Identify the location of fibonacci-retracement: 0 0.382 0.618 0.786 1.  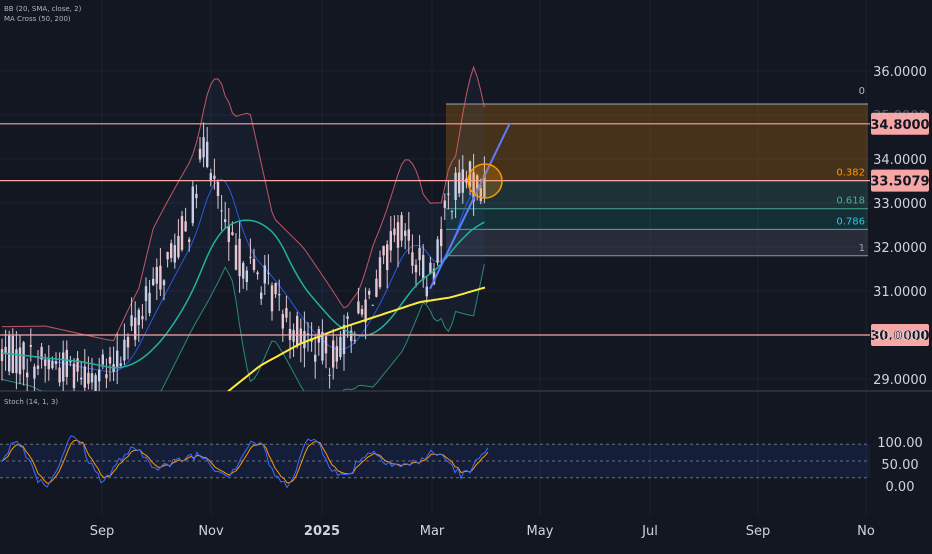
(657, 171).